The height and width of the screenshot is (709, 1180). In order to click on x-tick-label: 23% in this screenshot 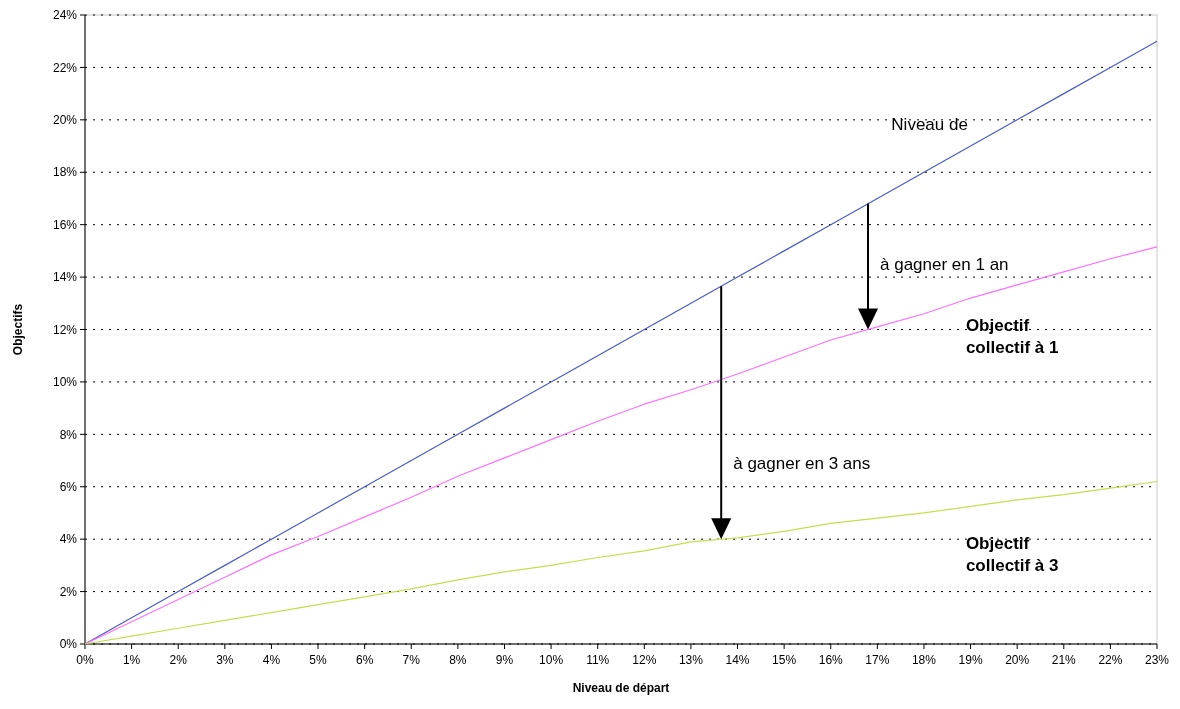, I will do `click(1157, 660)`.